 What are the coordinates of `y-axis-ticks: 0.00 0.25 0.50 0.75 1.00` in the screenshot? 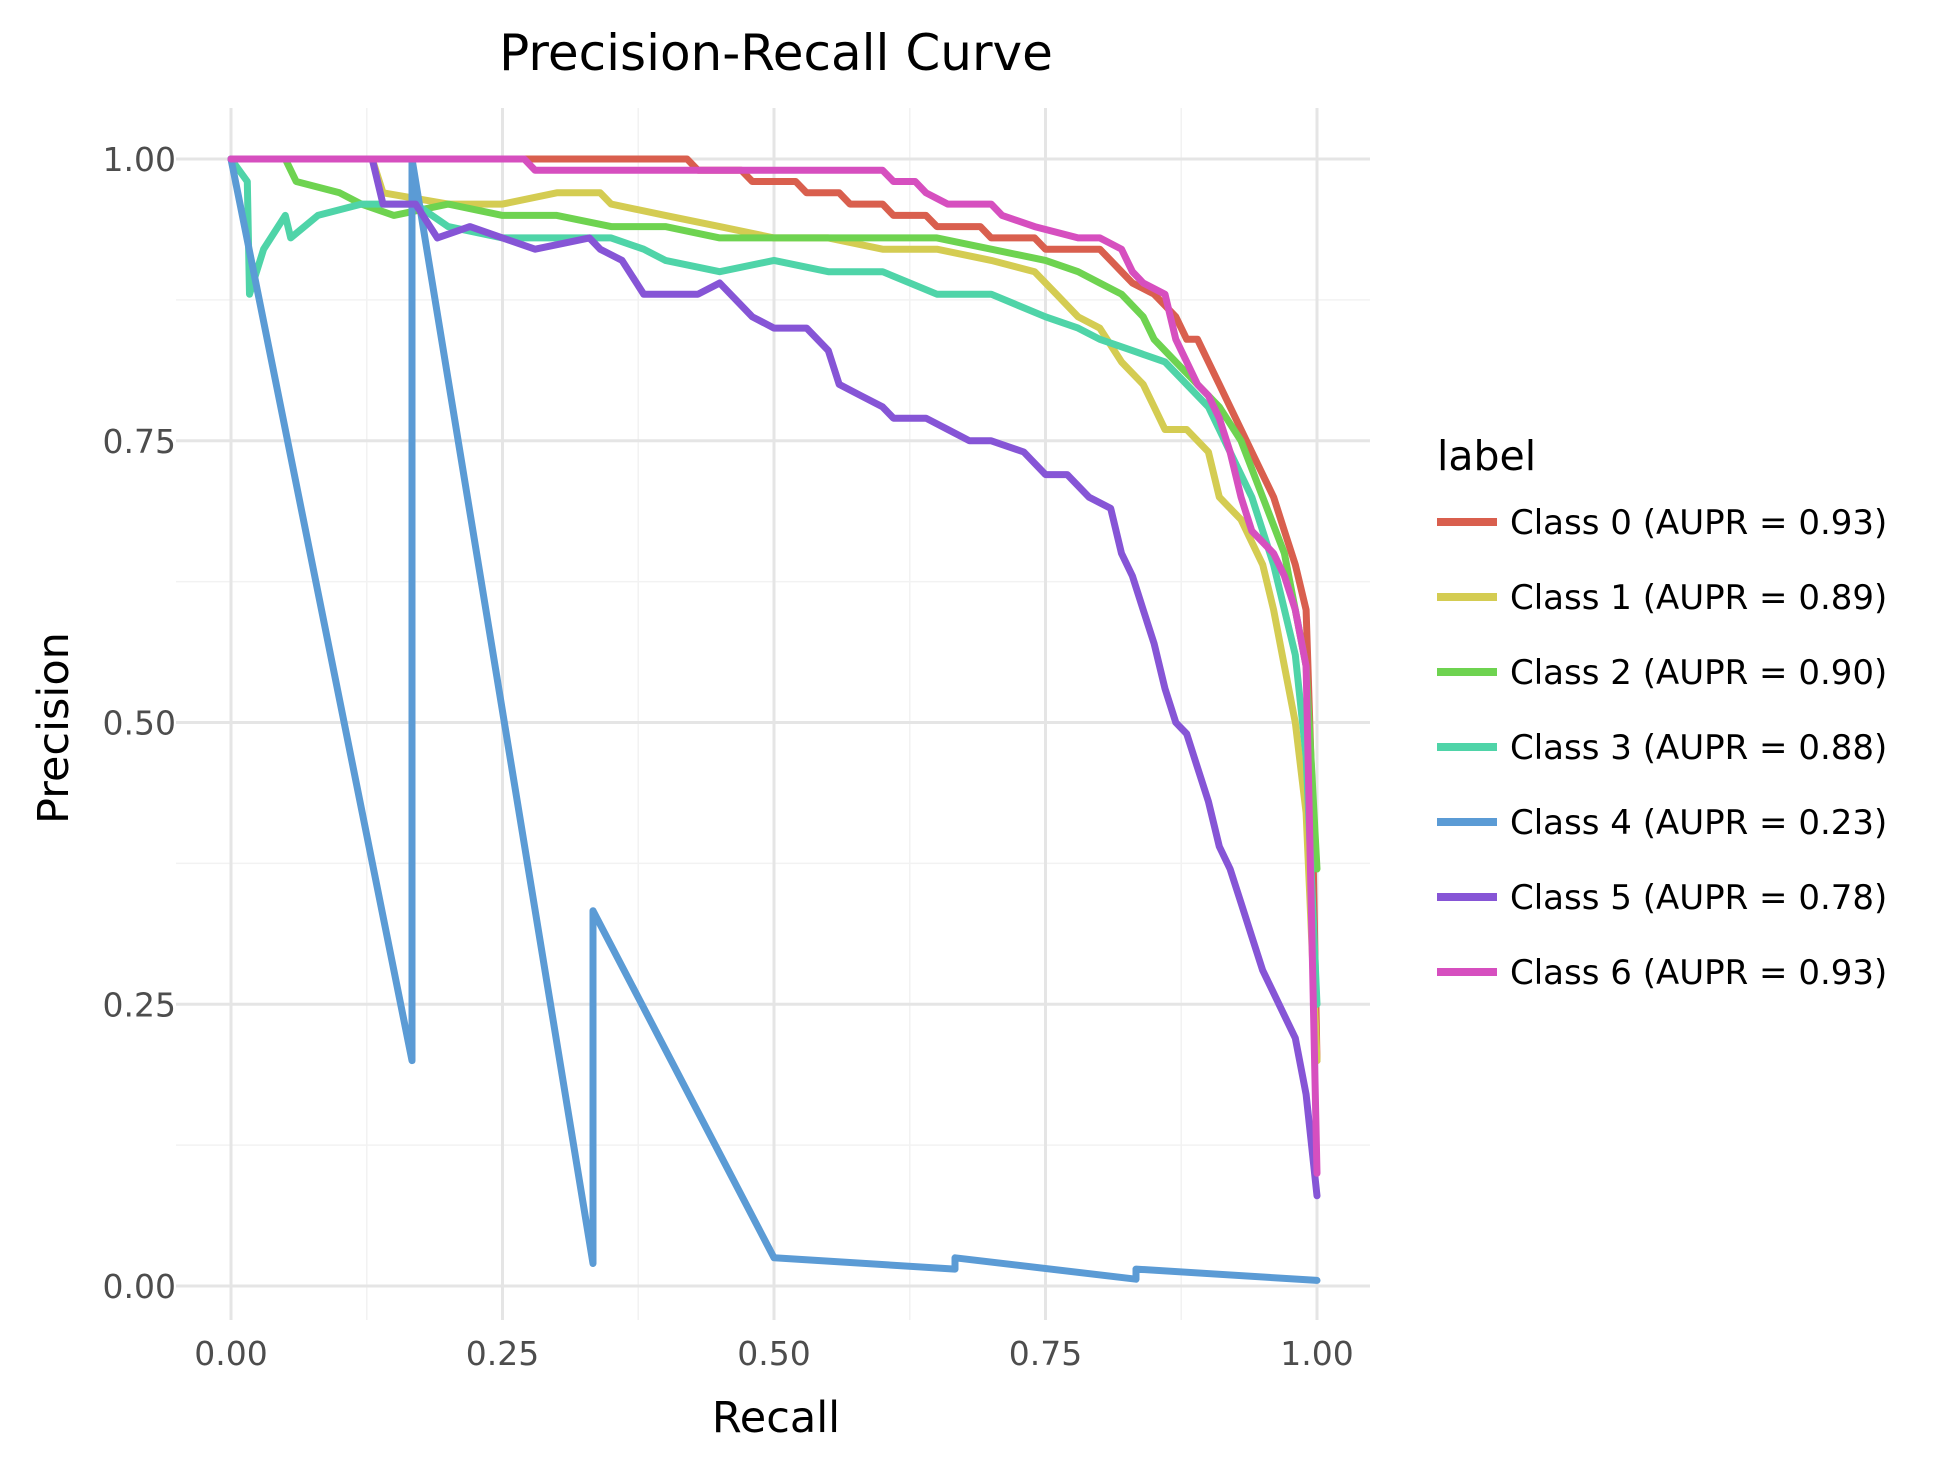 It's located at (139, 723).